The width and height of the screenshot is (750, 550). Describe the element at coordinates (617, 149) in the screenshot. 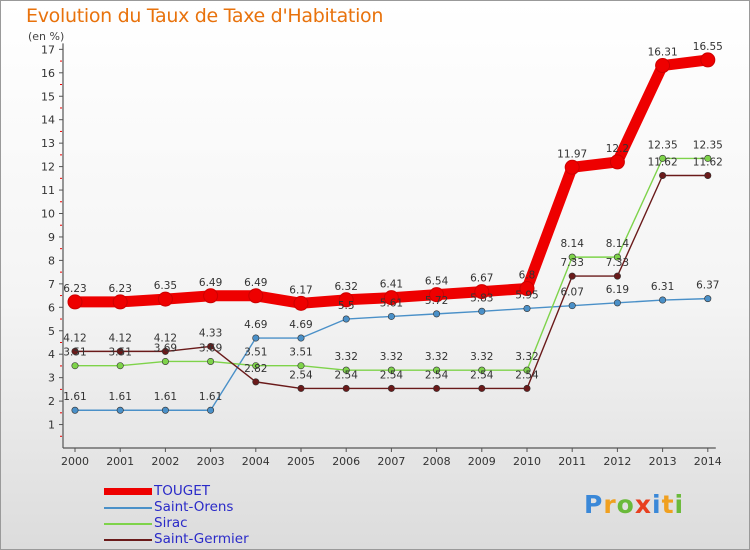

I see `data-label: 12.2` at that location.